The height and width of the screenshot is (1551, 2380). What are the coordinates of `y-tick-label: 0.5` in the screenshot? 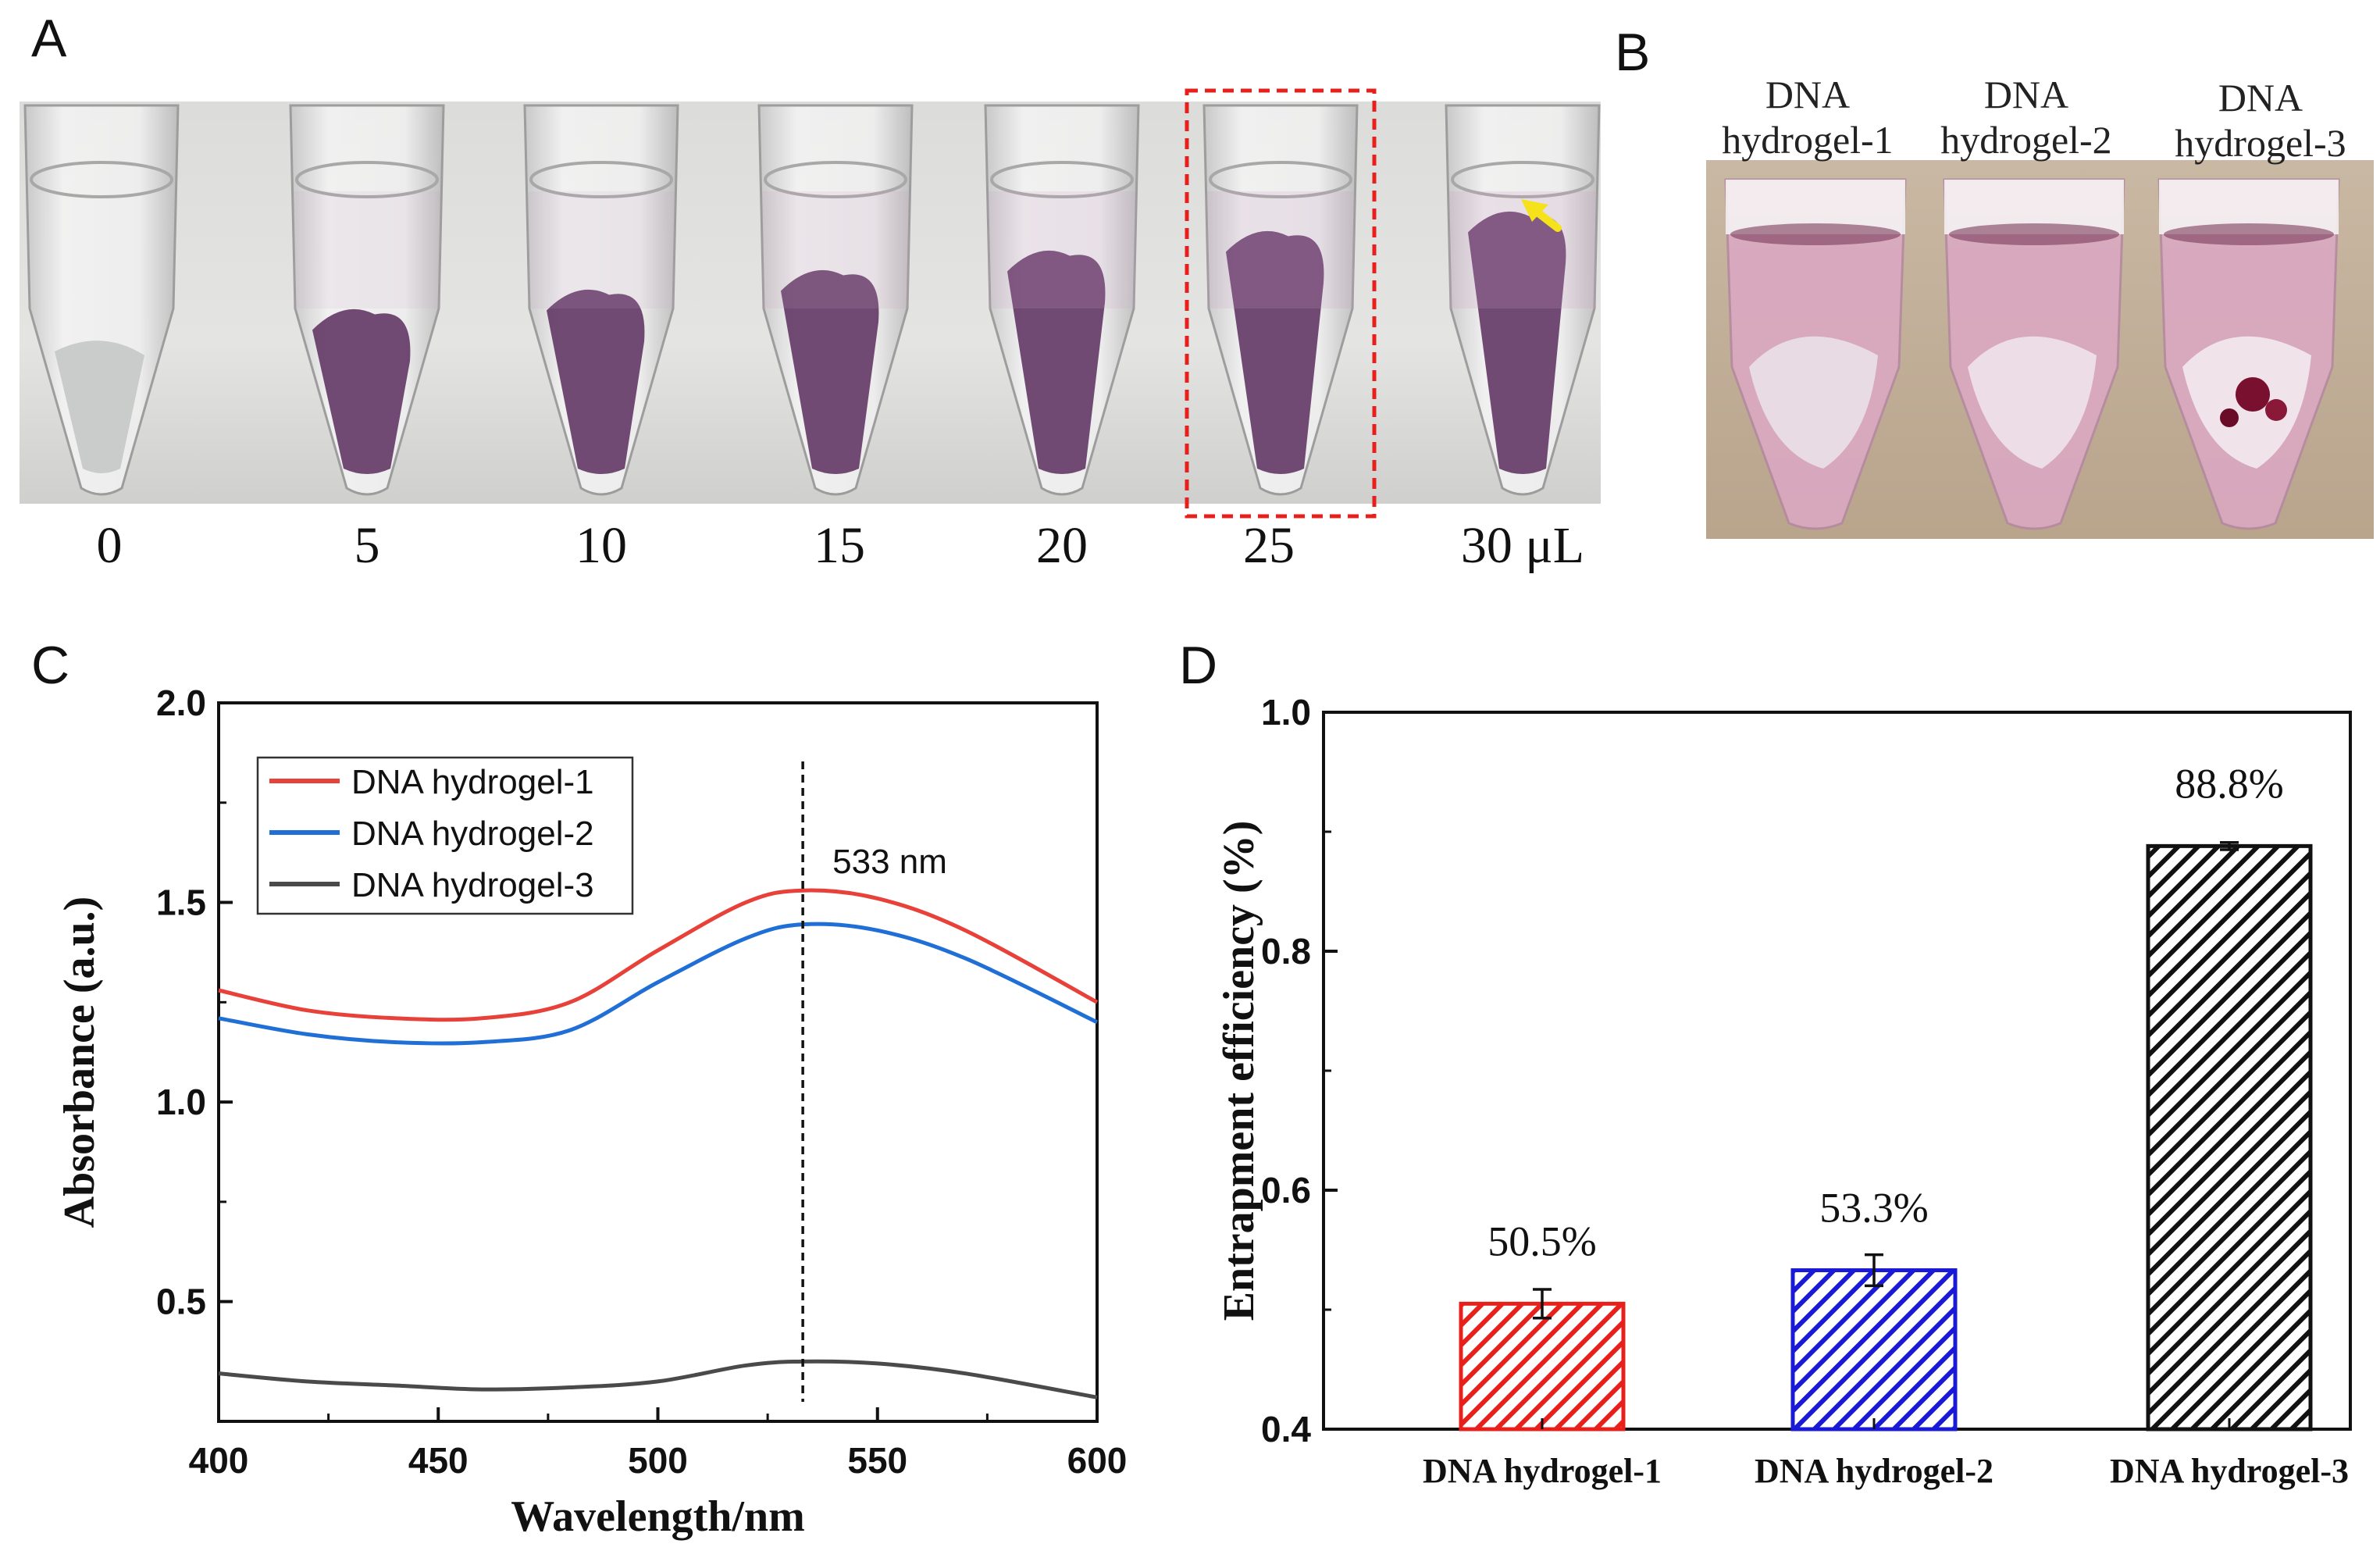 It's located at (181, 1302).